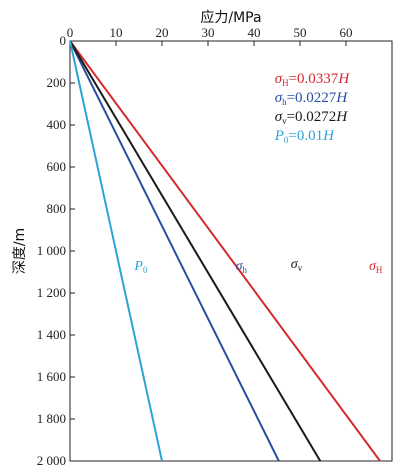  Describe the element at coordinates (346, 32) in the screenshot. I see `x-tick-label: 60` at that location.